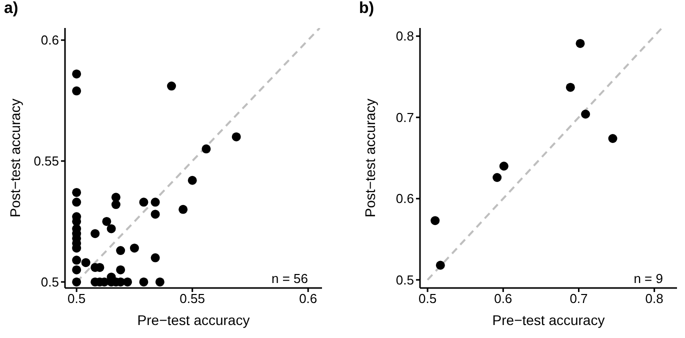 The image size is (685, 338). What do you see at coordinates (11, 9) in the screenshot?
I see `chart-title: a)` at bounding box center [11, 9].